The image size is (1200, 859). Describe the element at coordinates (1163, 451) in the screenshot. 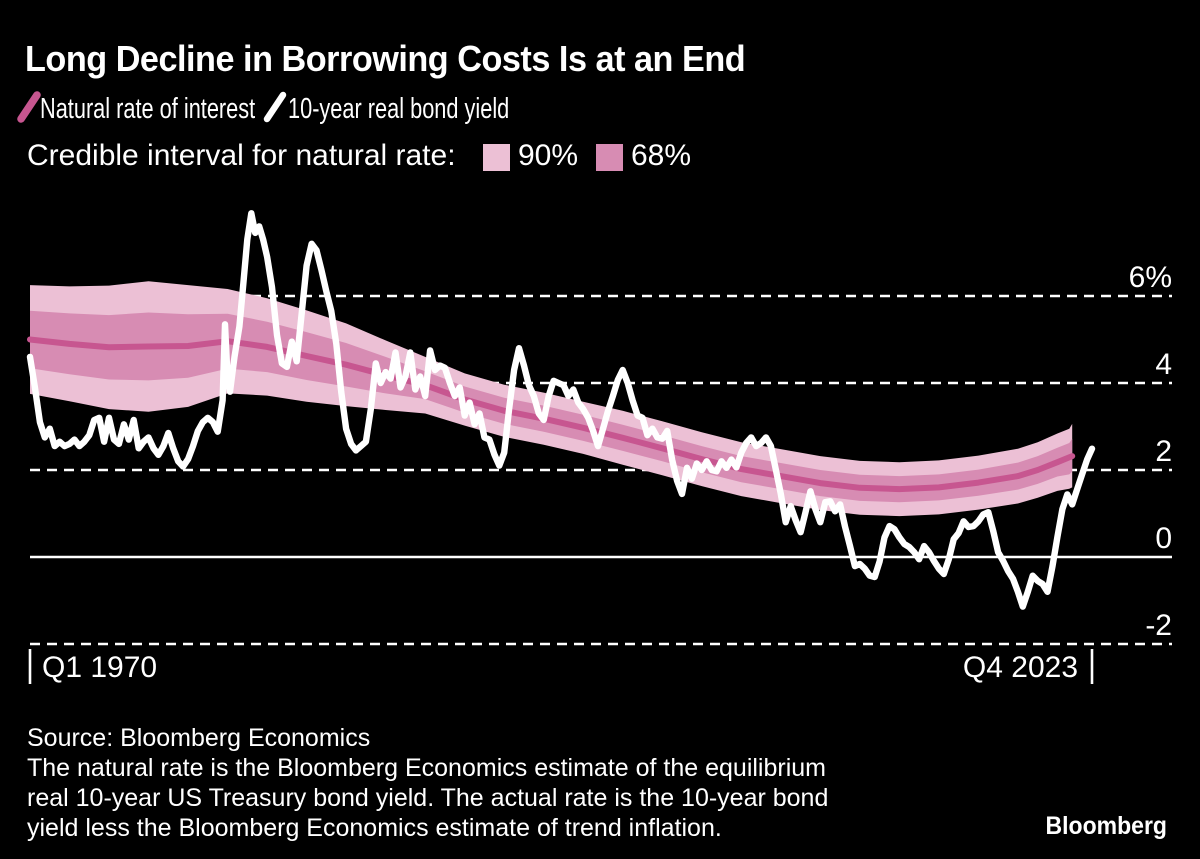

I see `y-tick-2: 2` at that location.